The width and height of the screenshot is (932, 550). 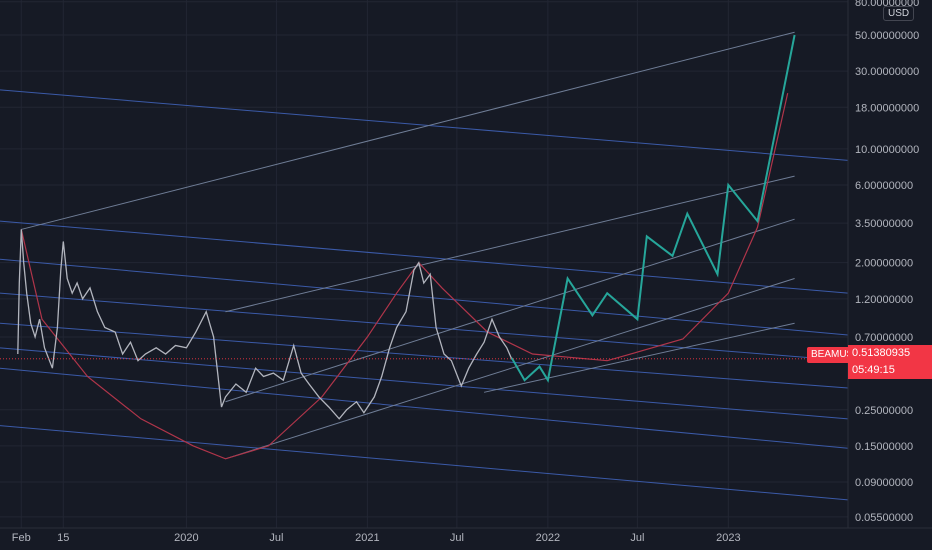 I want to click on time-tick-label: 15, so click(x=63, y=538).